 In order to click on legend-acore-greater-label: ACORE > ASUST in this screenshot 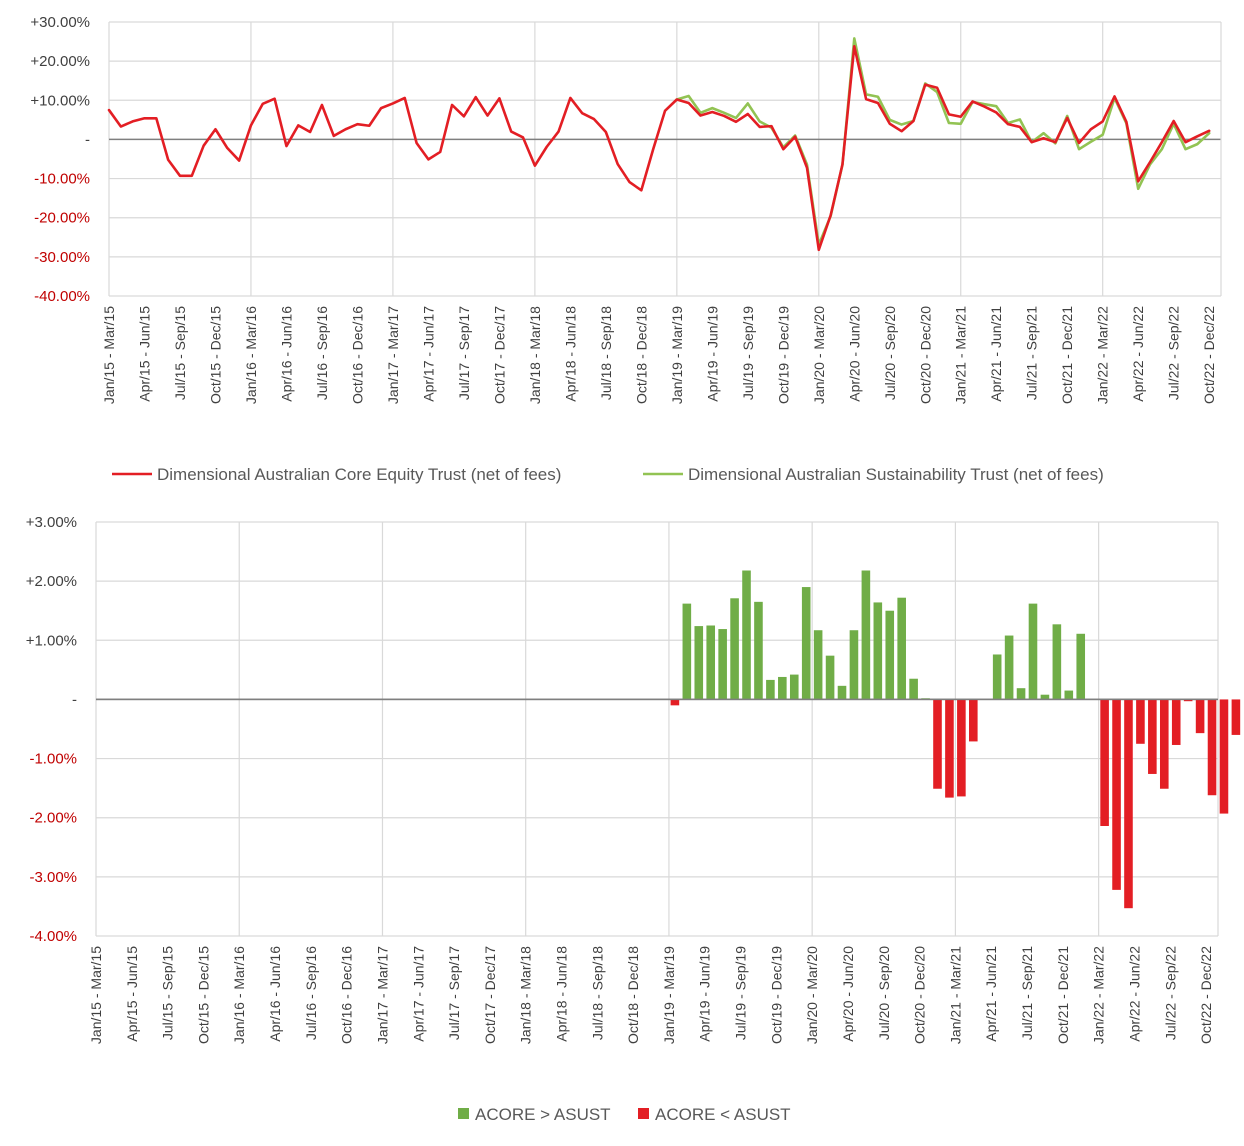, I will do `click(543, 1114)`.